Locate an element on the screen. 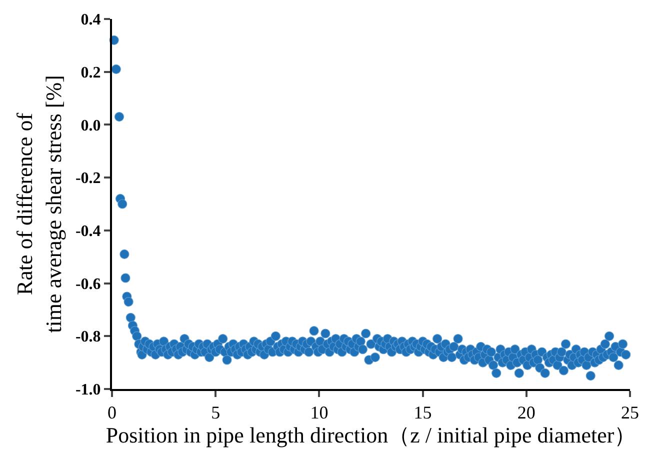  y-axis-title: Rate of difference of time average shear stress [%] is located at coordinates (39, 204).